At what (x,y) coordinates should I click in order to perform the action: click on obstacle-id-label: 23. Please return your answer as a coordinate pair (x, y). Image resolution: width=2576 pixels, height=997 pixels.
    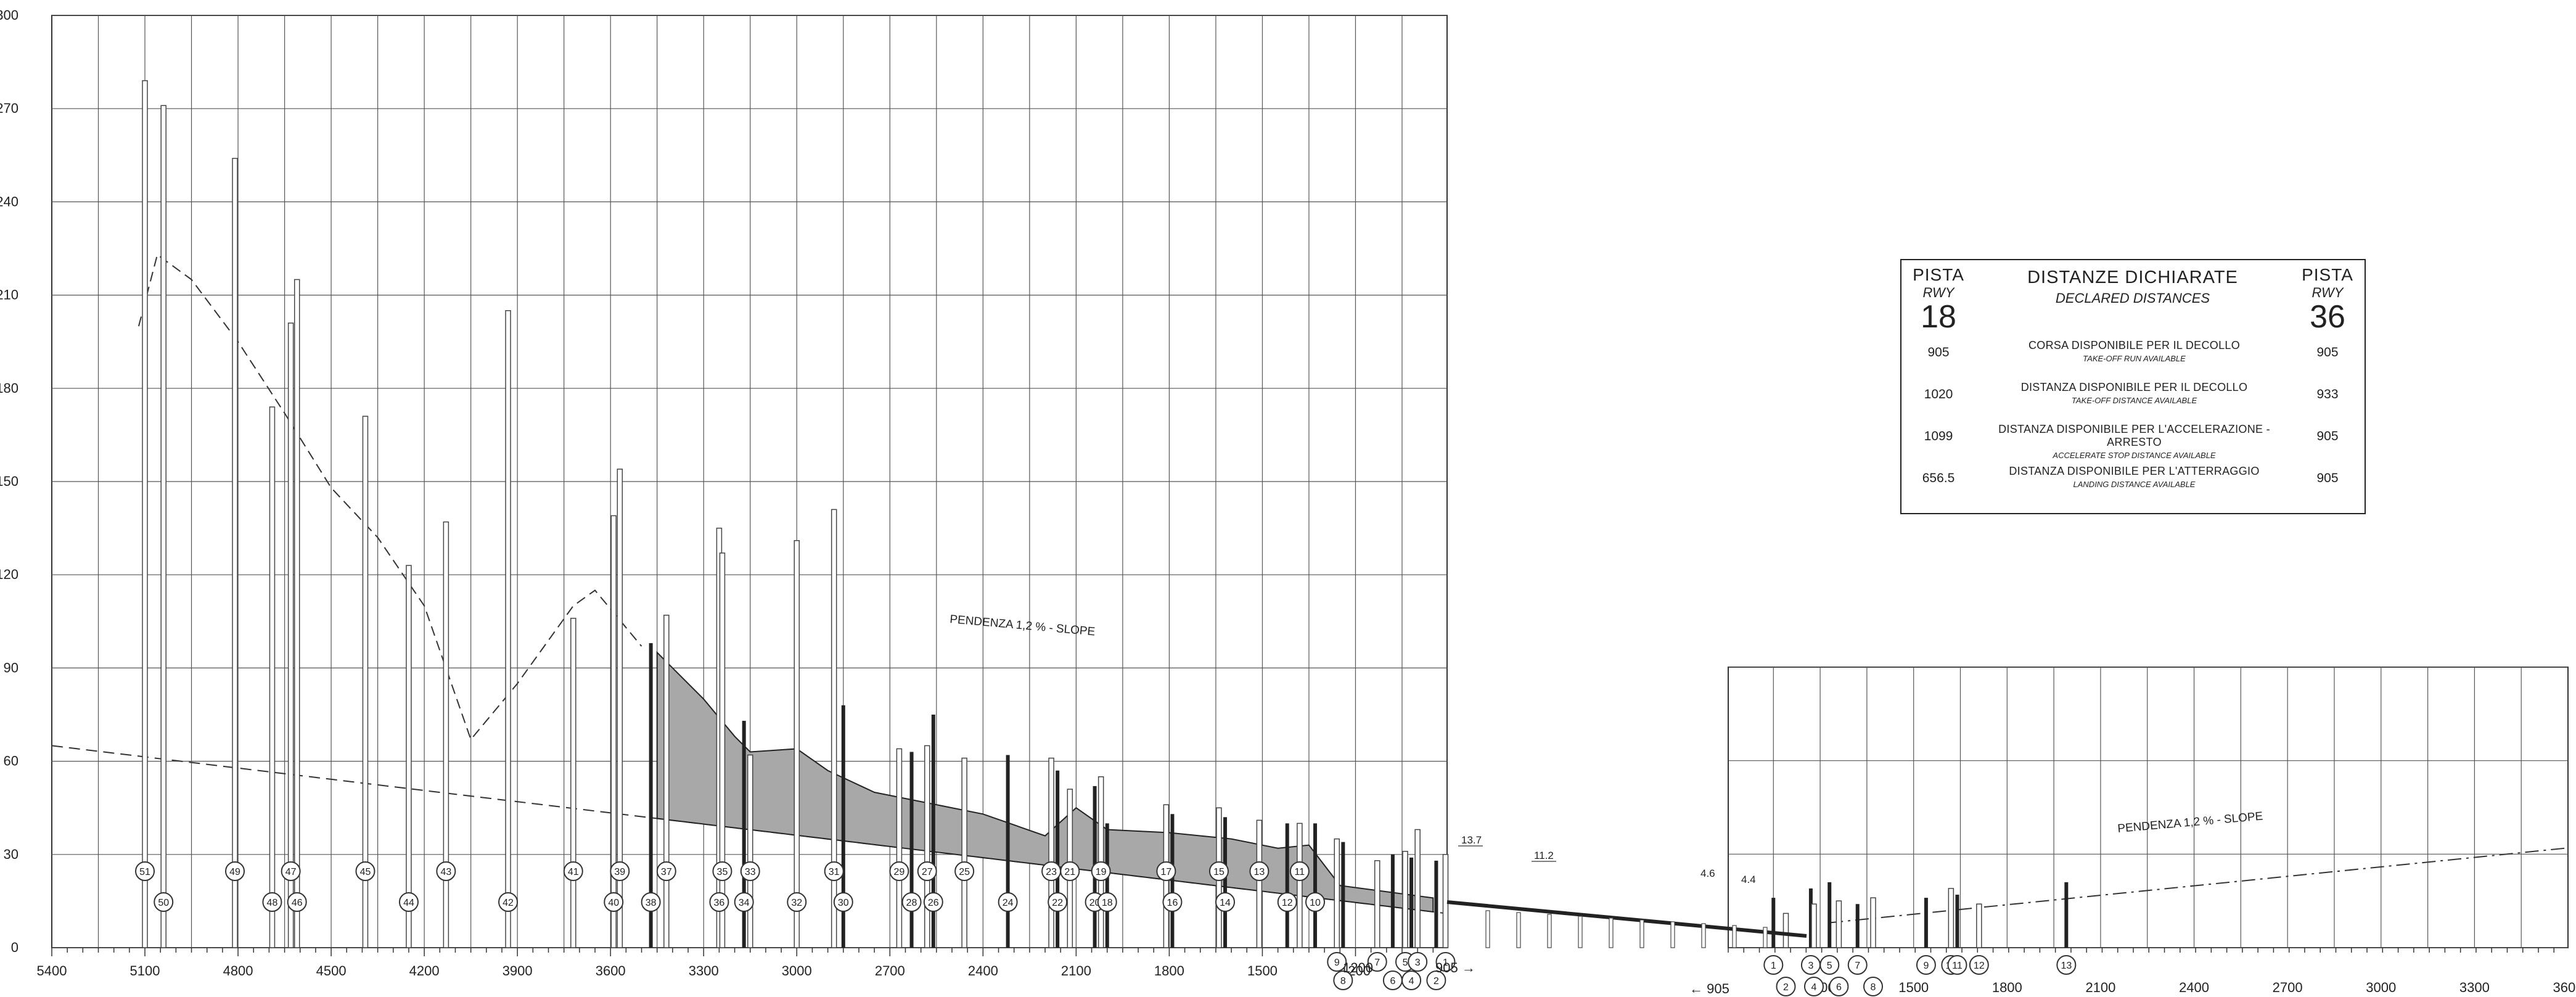
    Looking at the image, I should click on (1051, 872).